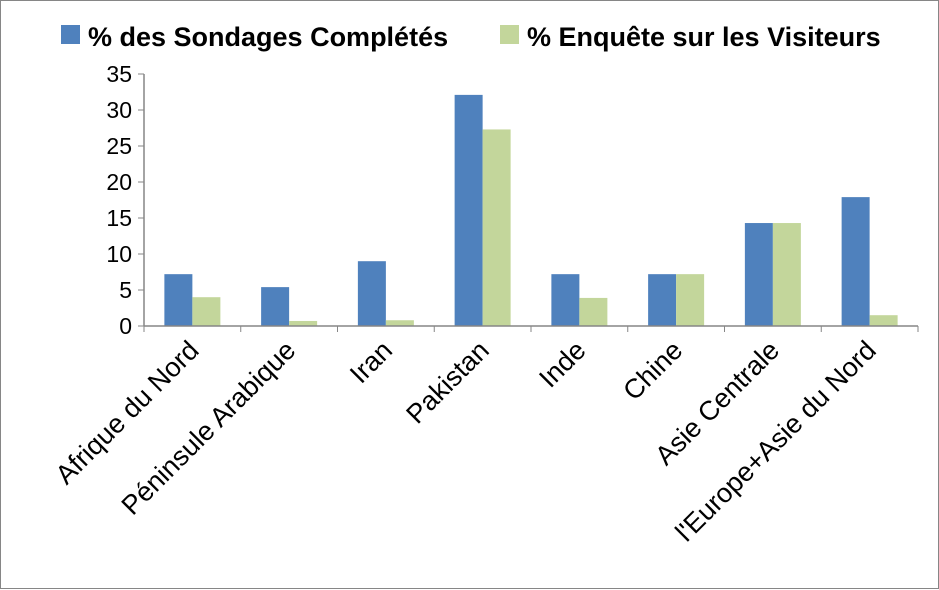  Describe the element at coordinates (125, 290) in the screenshot. I see `y-tick-label: 5` at that location.